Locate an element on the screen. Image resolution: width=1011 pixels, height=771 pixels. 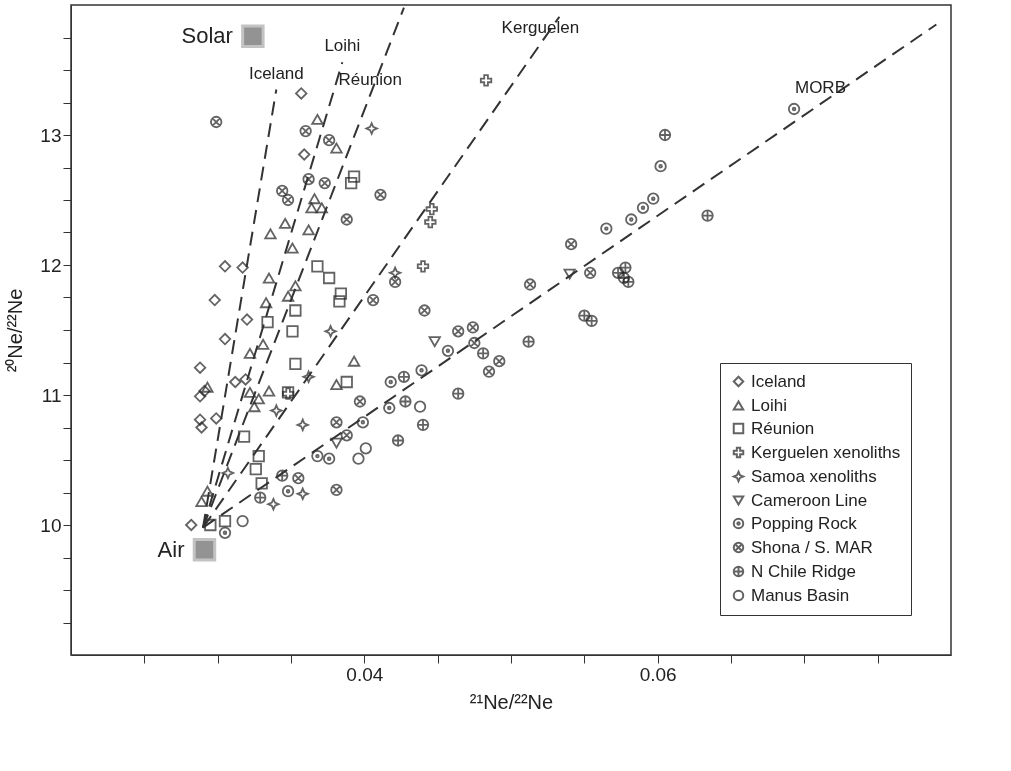
x-tick-label: 0.04 is located at coordinates (365, 674).